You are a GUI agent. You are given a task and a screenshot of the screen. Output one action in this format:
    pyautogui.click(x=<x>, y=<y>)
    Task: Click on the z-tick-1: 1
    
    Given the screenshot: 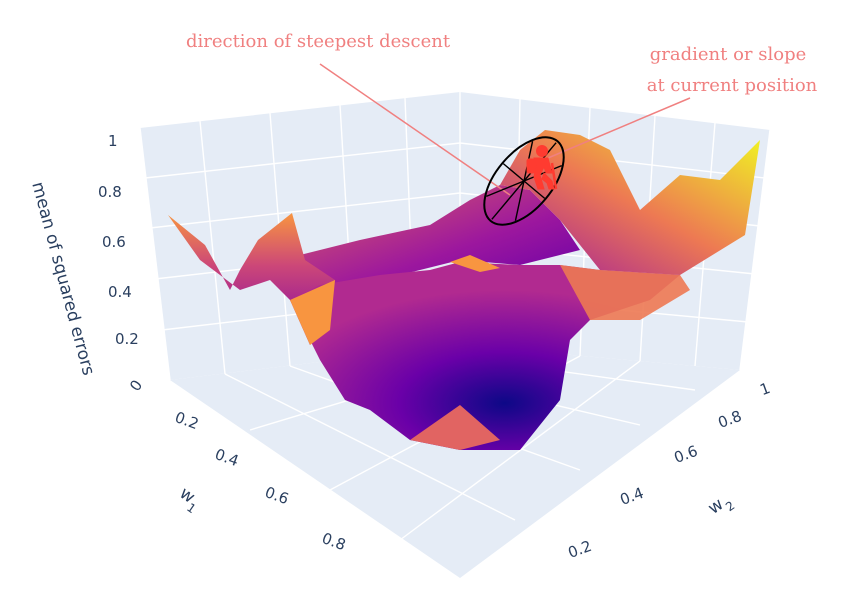 What is the action you would take?
    pyautogui.click(x=113, y=141)
    